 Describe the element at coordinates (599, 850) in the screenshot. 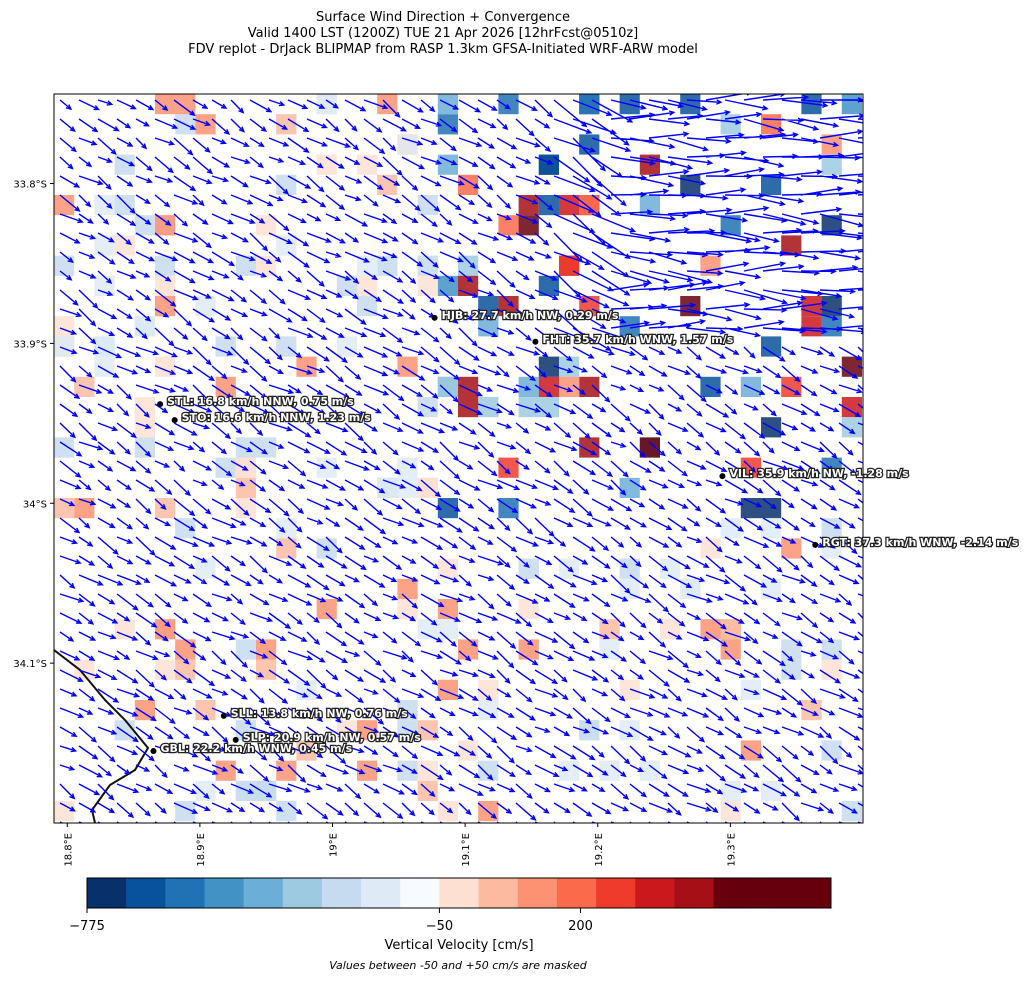

I see `x-tick-label: 19.2°E` at that location.